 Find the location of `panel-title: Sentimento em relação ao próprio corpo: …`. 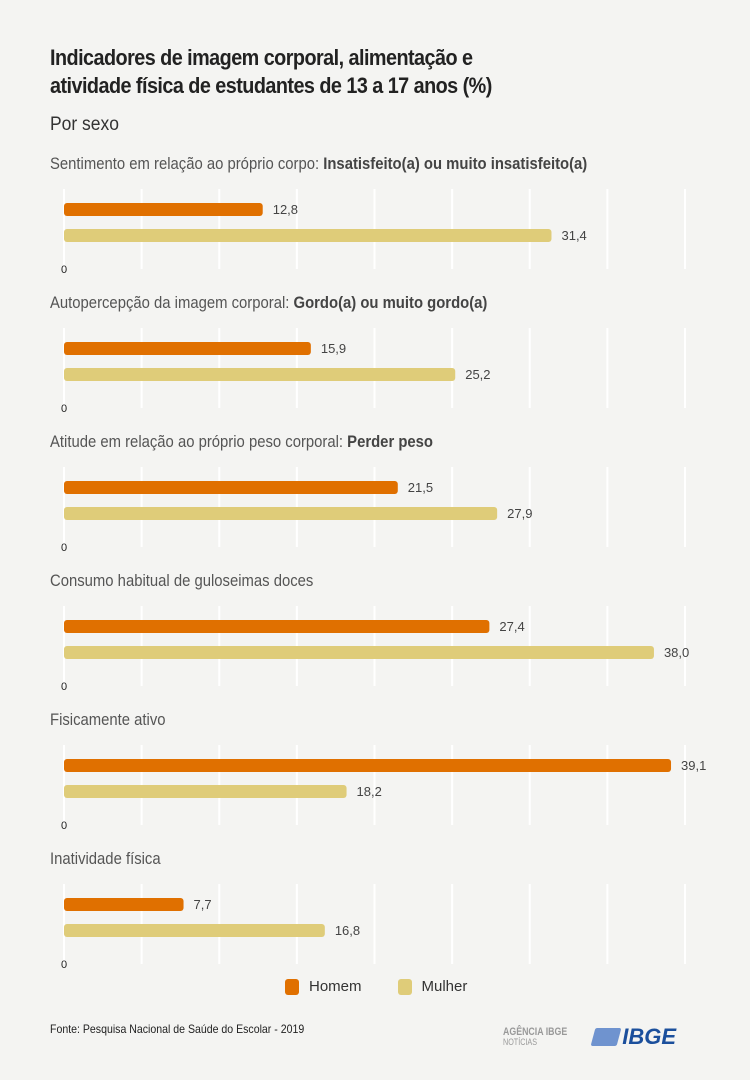

panel-title: Sentimento em relação ao próprio corpo: … is located at coordinates (319, 164).